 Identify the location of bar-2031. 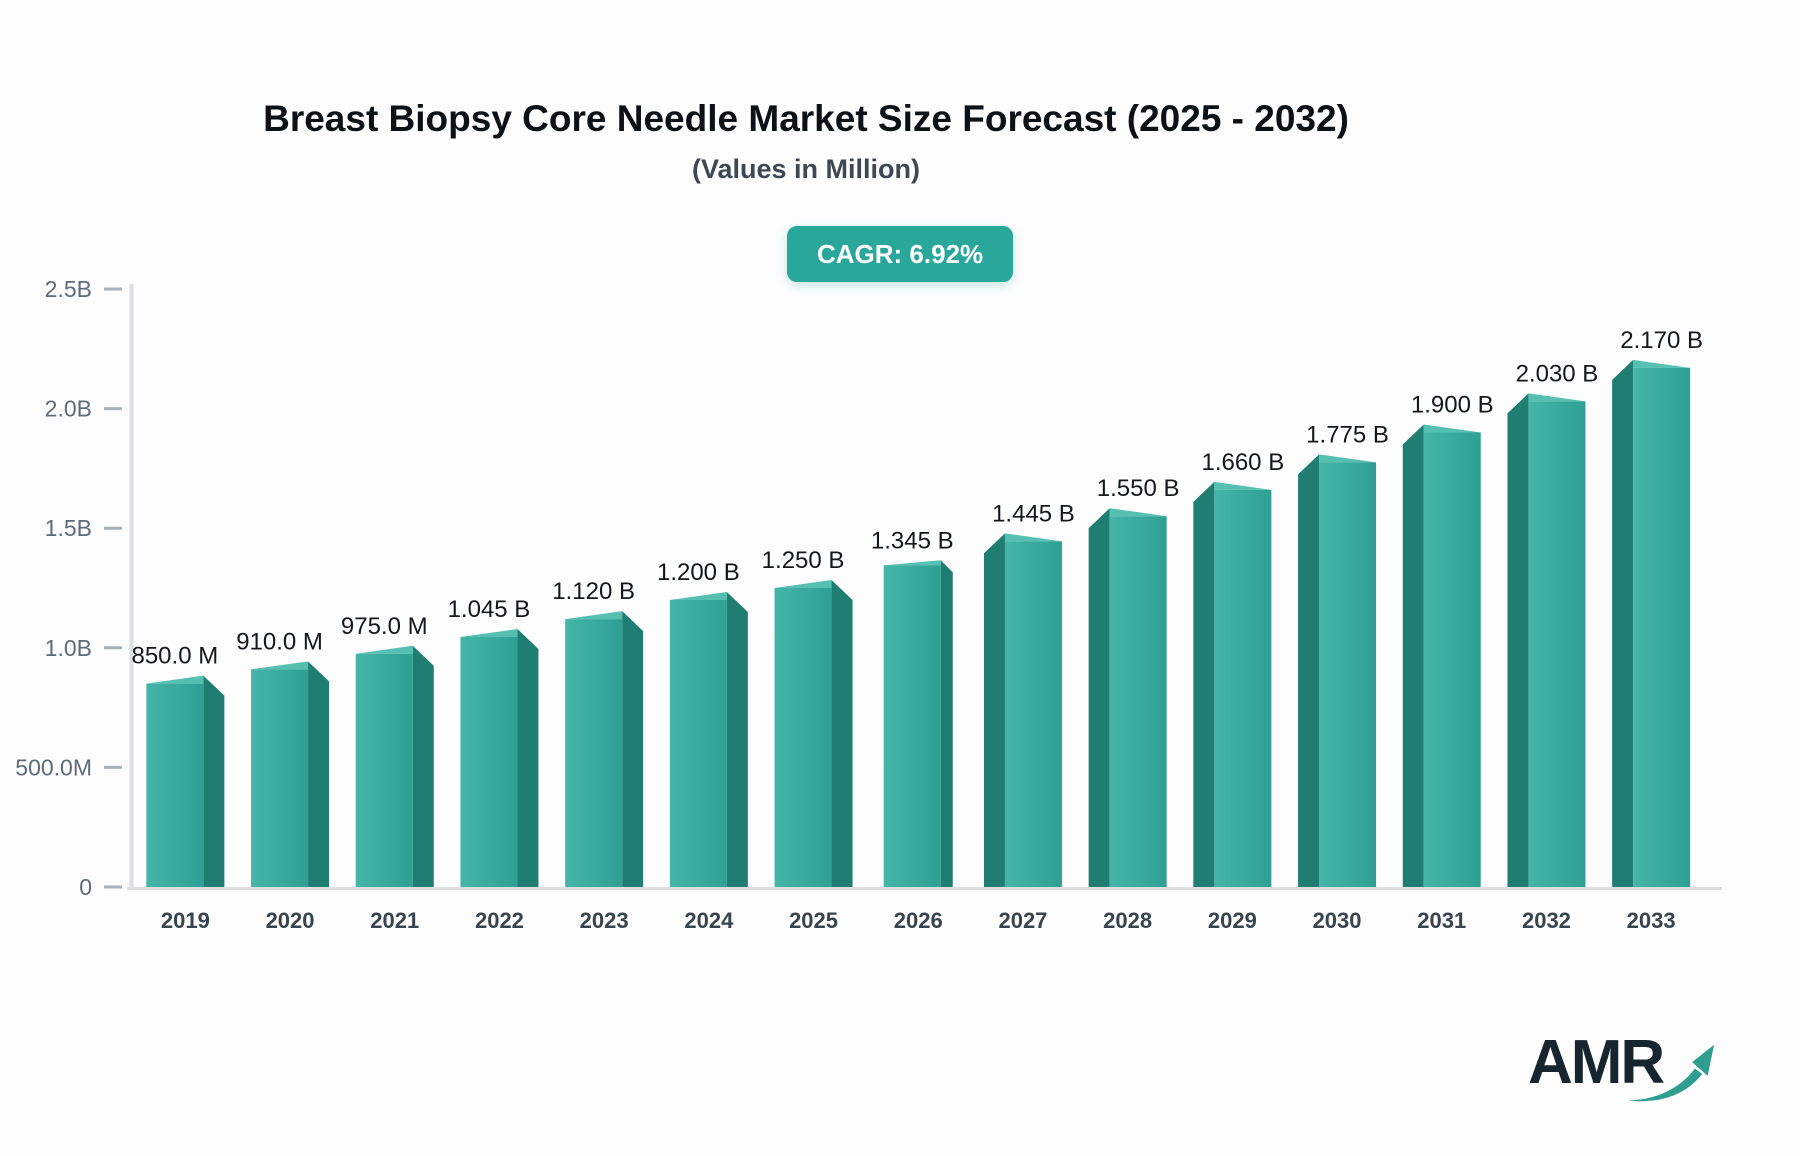
(1441, 655).